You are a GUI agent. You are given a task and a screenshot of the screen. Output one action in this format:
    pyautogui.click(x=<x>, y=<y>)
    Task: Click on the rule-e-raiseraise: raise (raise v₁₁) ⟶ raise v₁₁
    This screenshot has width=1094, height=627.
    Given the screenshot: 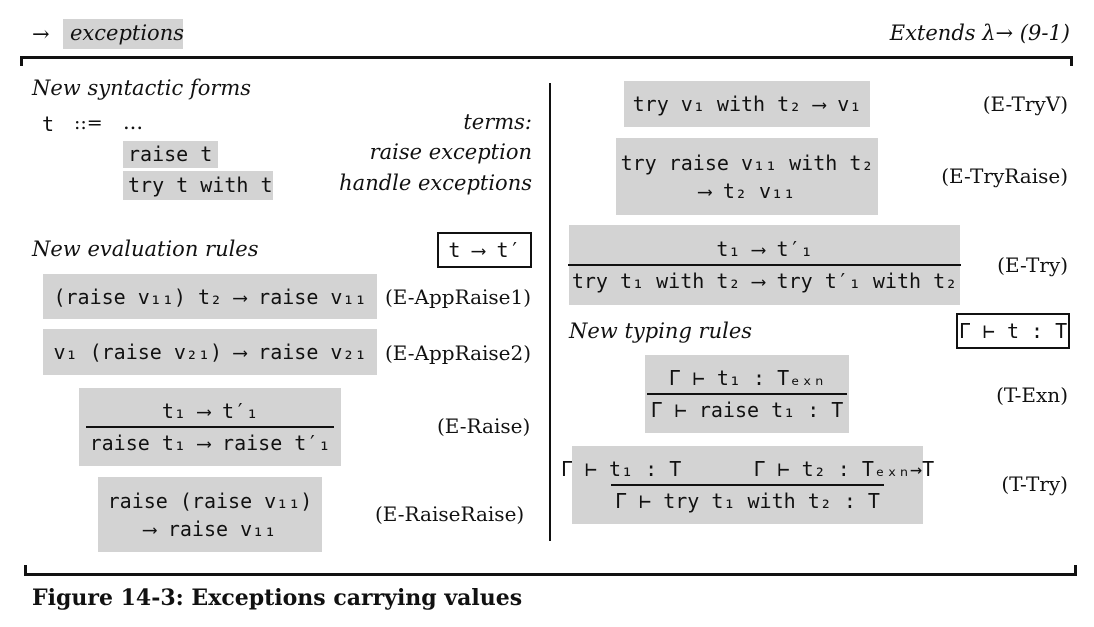 What is the action you would take?
    pyautogui.click(x=210, y=514)
    